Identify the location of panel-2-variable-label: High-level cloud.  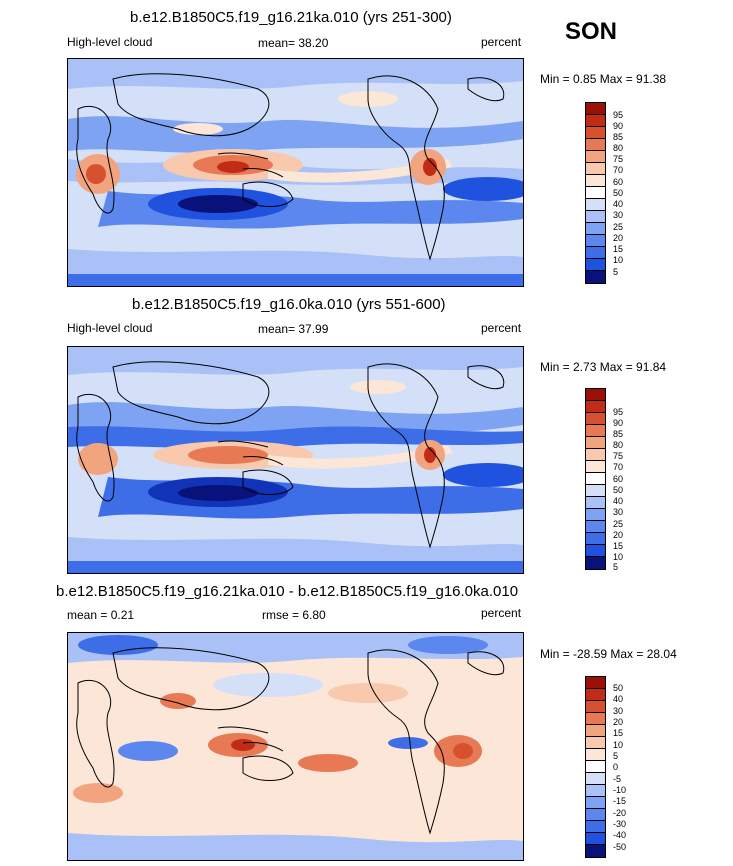
(110, 328).